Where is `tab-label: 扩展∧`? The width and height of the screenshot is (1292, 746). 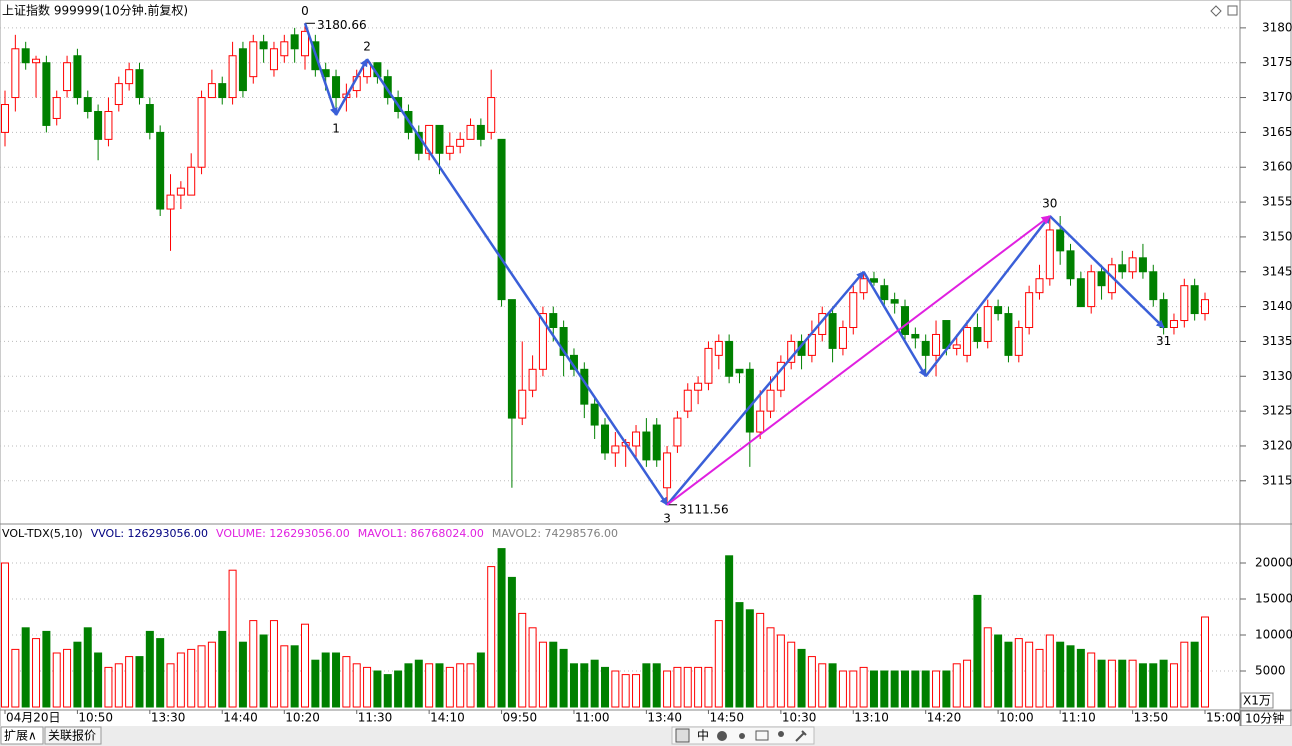
tab-label: 扩展∧ is located at coordinates (20, 736).